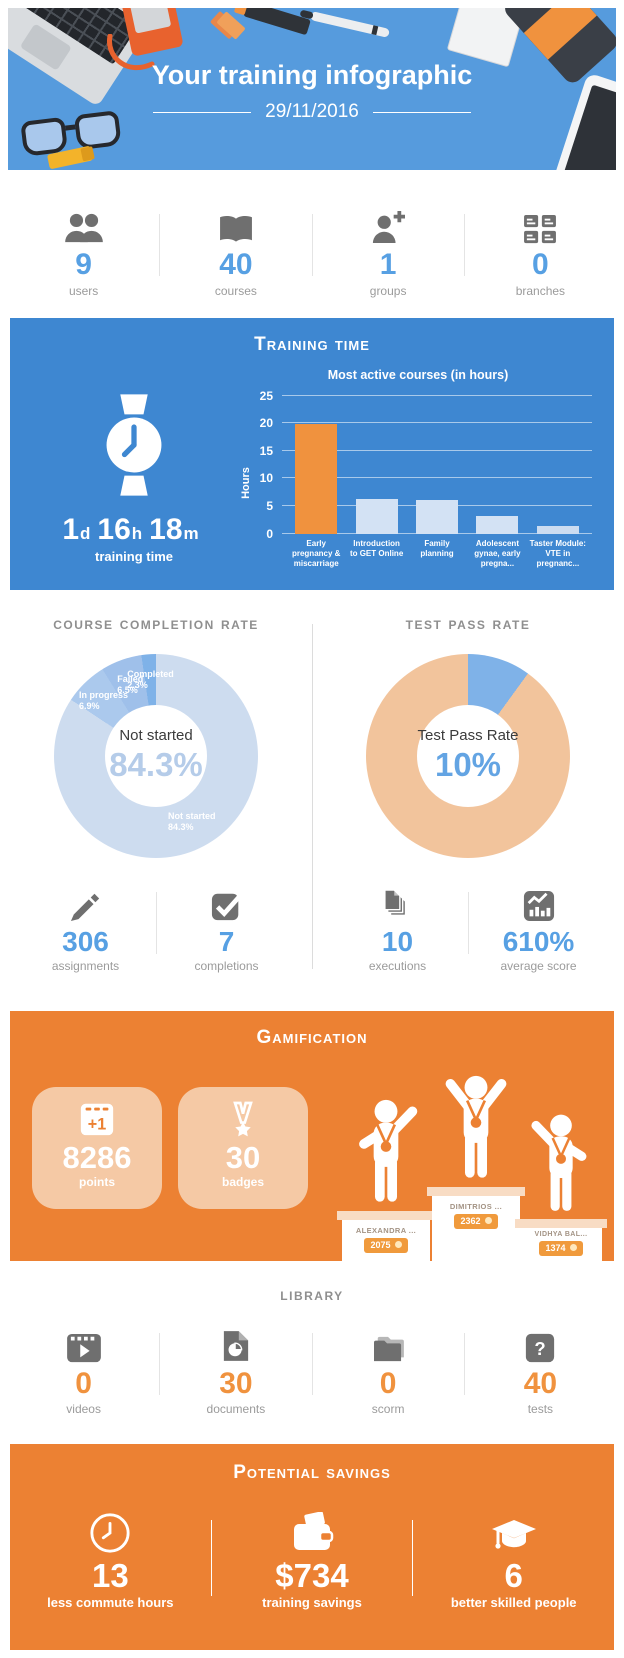 This screenshot has width=624, height=1658. Describe the element at coordinates (468, 765) in the screenshot. I see `donut-center-value: 10%` at that location.